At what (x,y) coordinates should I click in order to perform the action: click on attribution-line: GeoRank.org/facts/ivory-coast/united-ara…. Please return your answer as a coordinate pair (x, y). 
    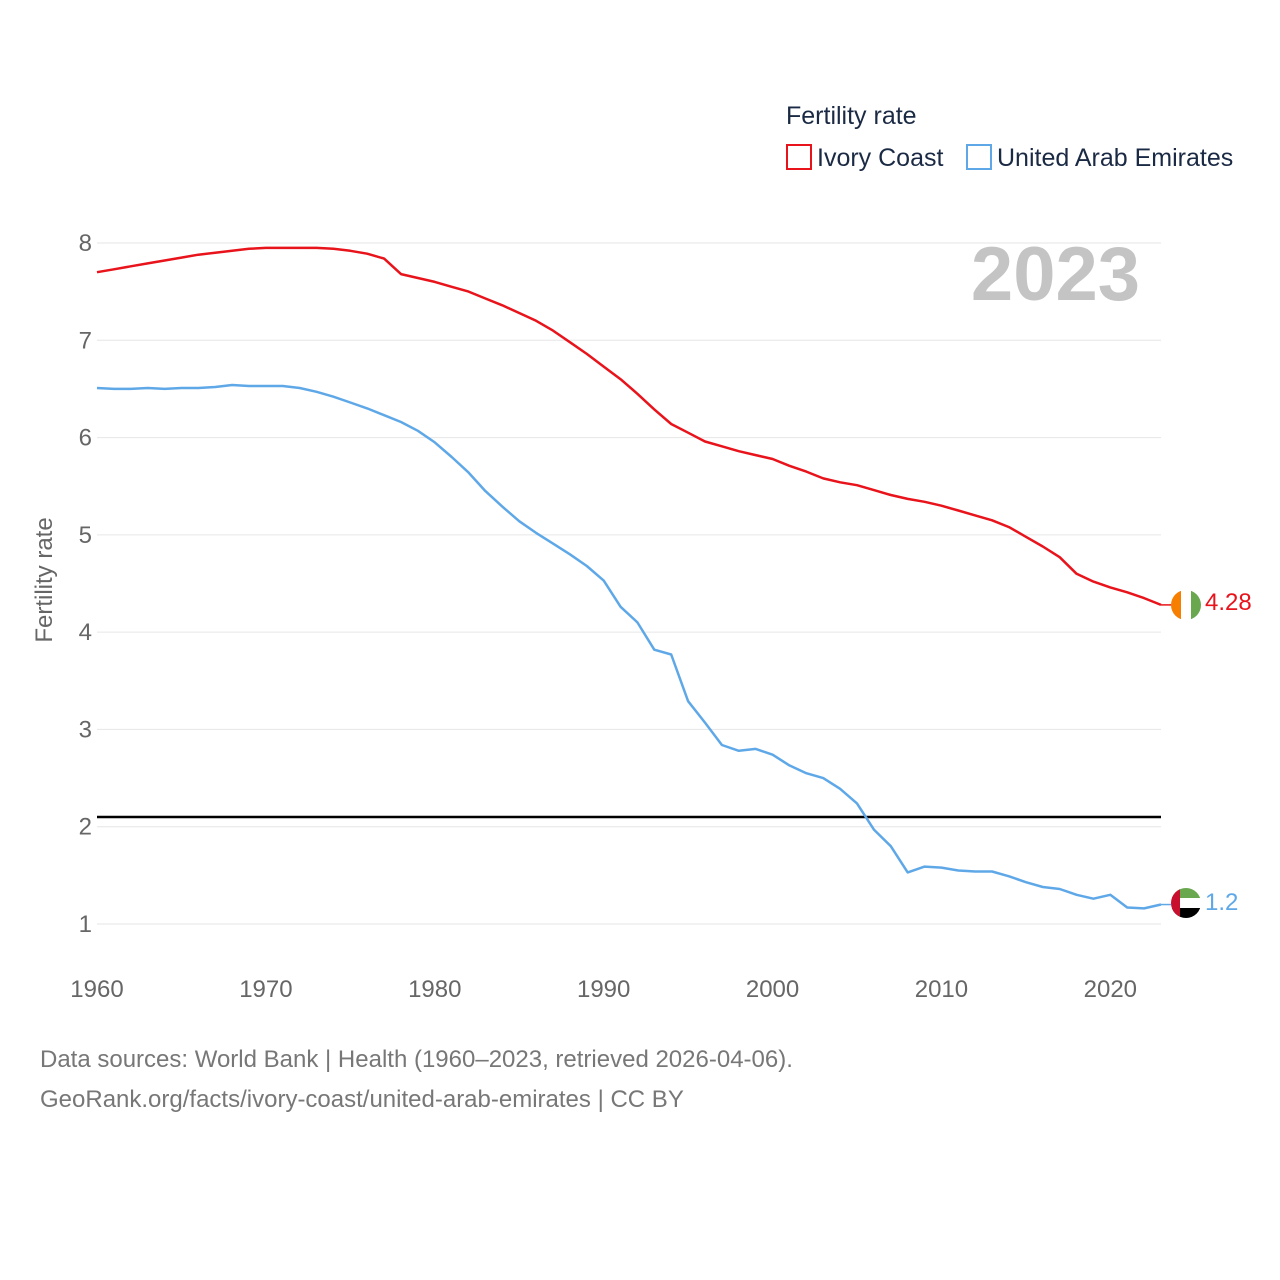
    Looking at the image, I should click on (416, 1100).